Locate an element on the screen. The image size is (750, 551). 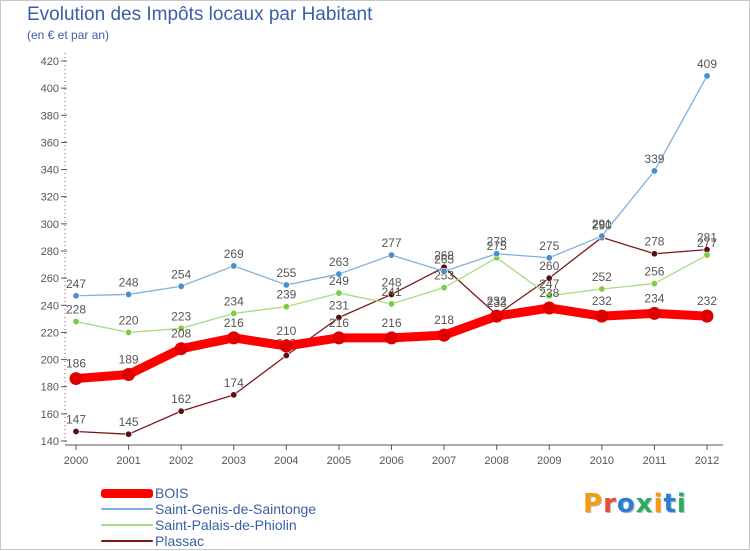
data-label: 231 is located at coordinates (339, 306).